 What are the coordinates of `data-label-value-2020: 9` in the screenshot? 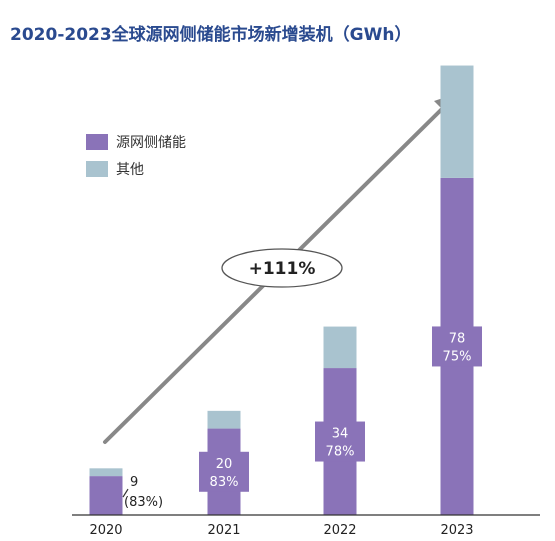 It's located at (134, 482).